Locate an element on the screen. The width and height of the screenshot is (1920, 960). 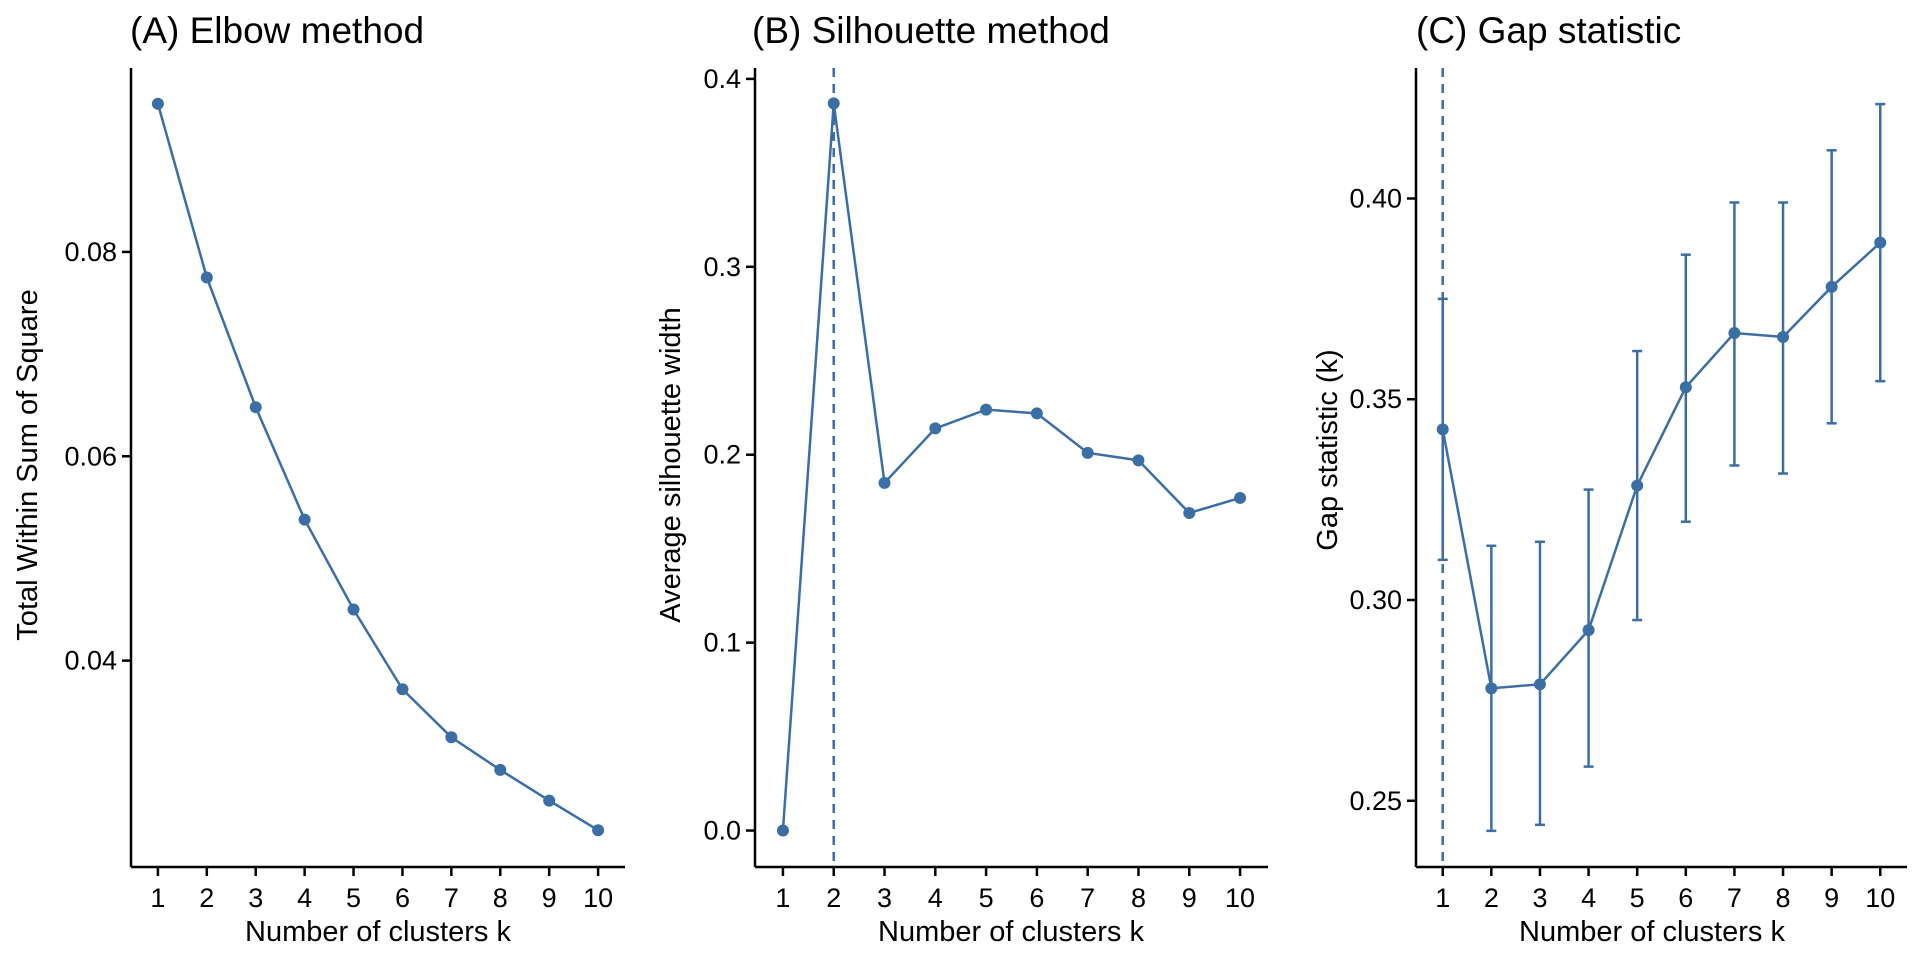
y-tick-label: 0.04 is located at coordinates (90, 661).